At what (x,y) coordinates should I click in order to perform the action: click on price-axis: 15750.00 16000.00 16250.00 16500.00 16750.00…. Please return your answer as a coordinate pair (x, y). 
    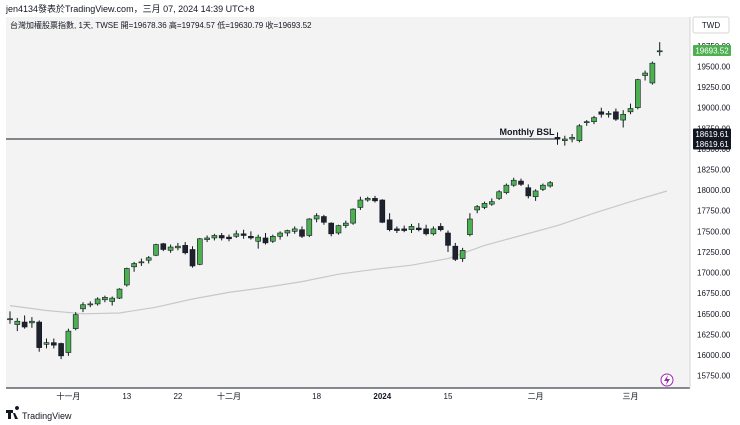
    Looking at the image, I should click on (714, 211).